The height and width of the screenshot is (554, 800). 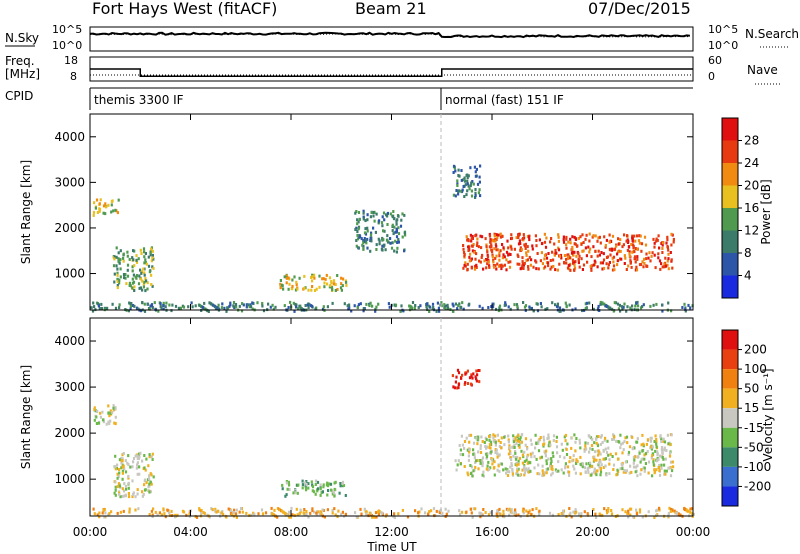 What do you see at coordinates (730, 379) in the screenshot?
I see `colorbar-segment` at bounding box center [730, 379].